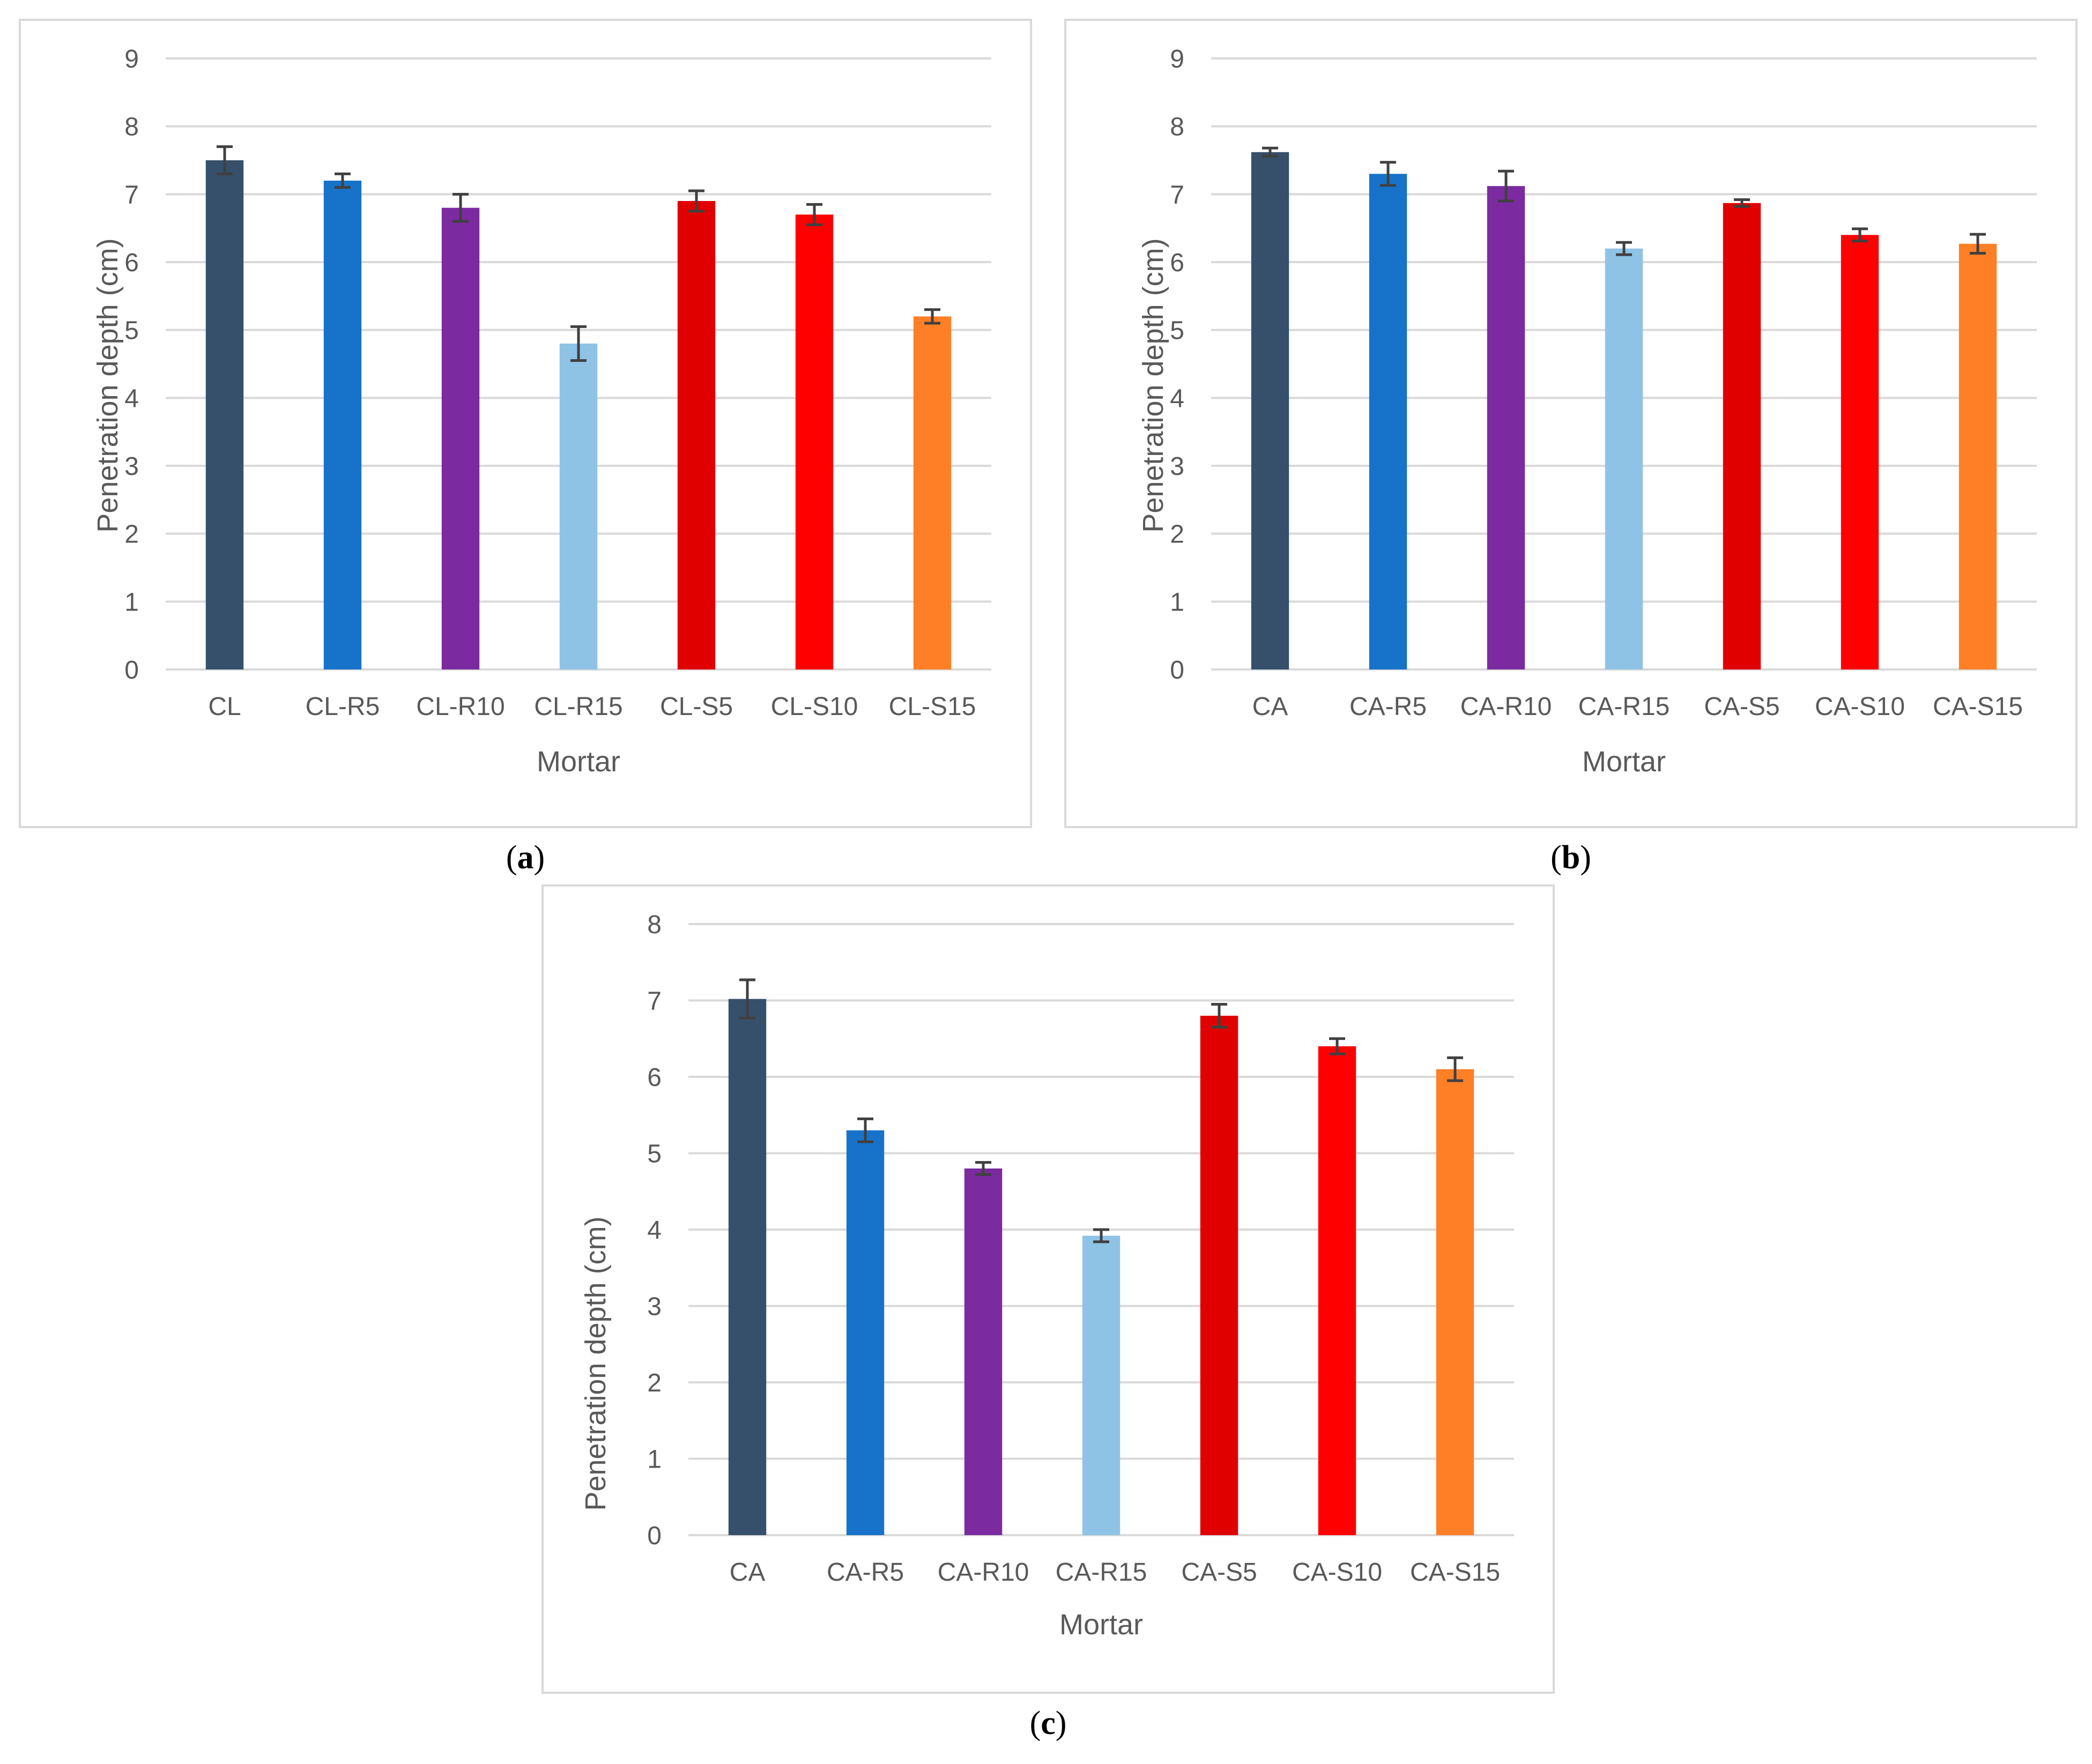 The image size is (2092, 1764). I want to click on y-tick-label: 8, so click(1177, 127).